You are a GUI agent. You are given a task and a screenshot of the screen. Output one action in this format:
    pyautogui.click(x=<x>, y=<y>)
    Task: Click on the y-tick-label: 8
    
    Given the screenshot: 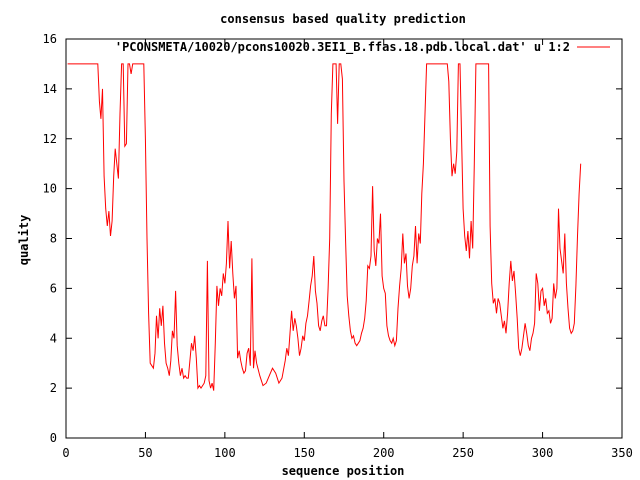 What is the action you would take?
    pyautogui.click(x=53, y=239)
    